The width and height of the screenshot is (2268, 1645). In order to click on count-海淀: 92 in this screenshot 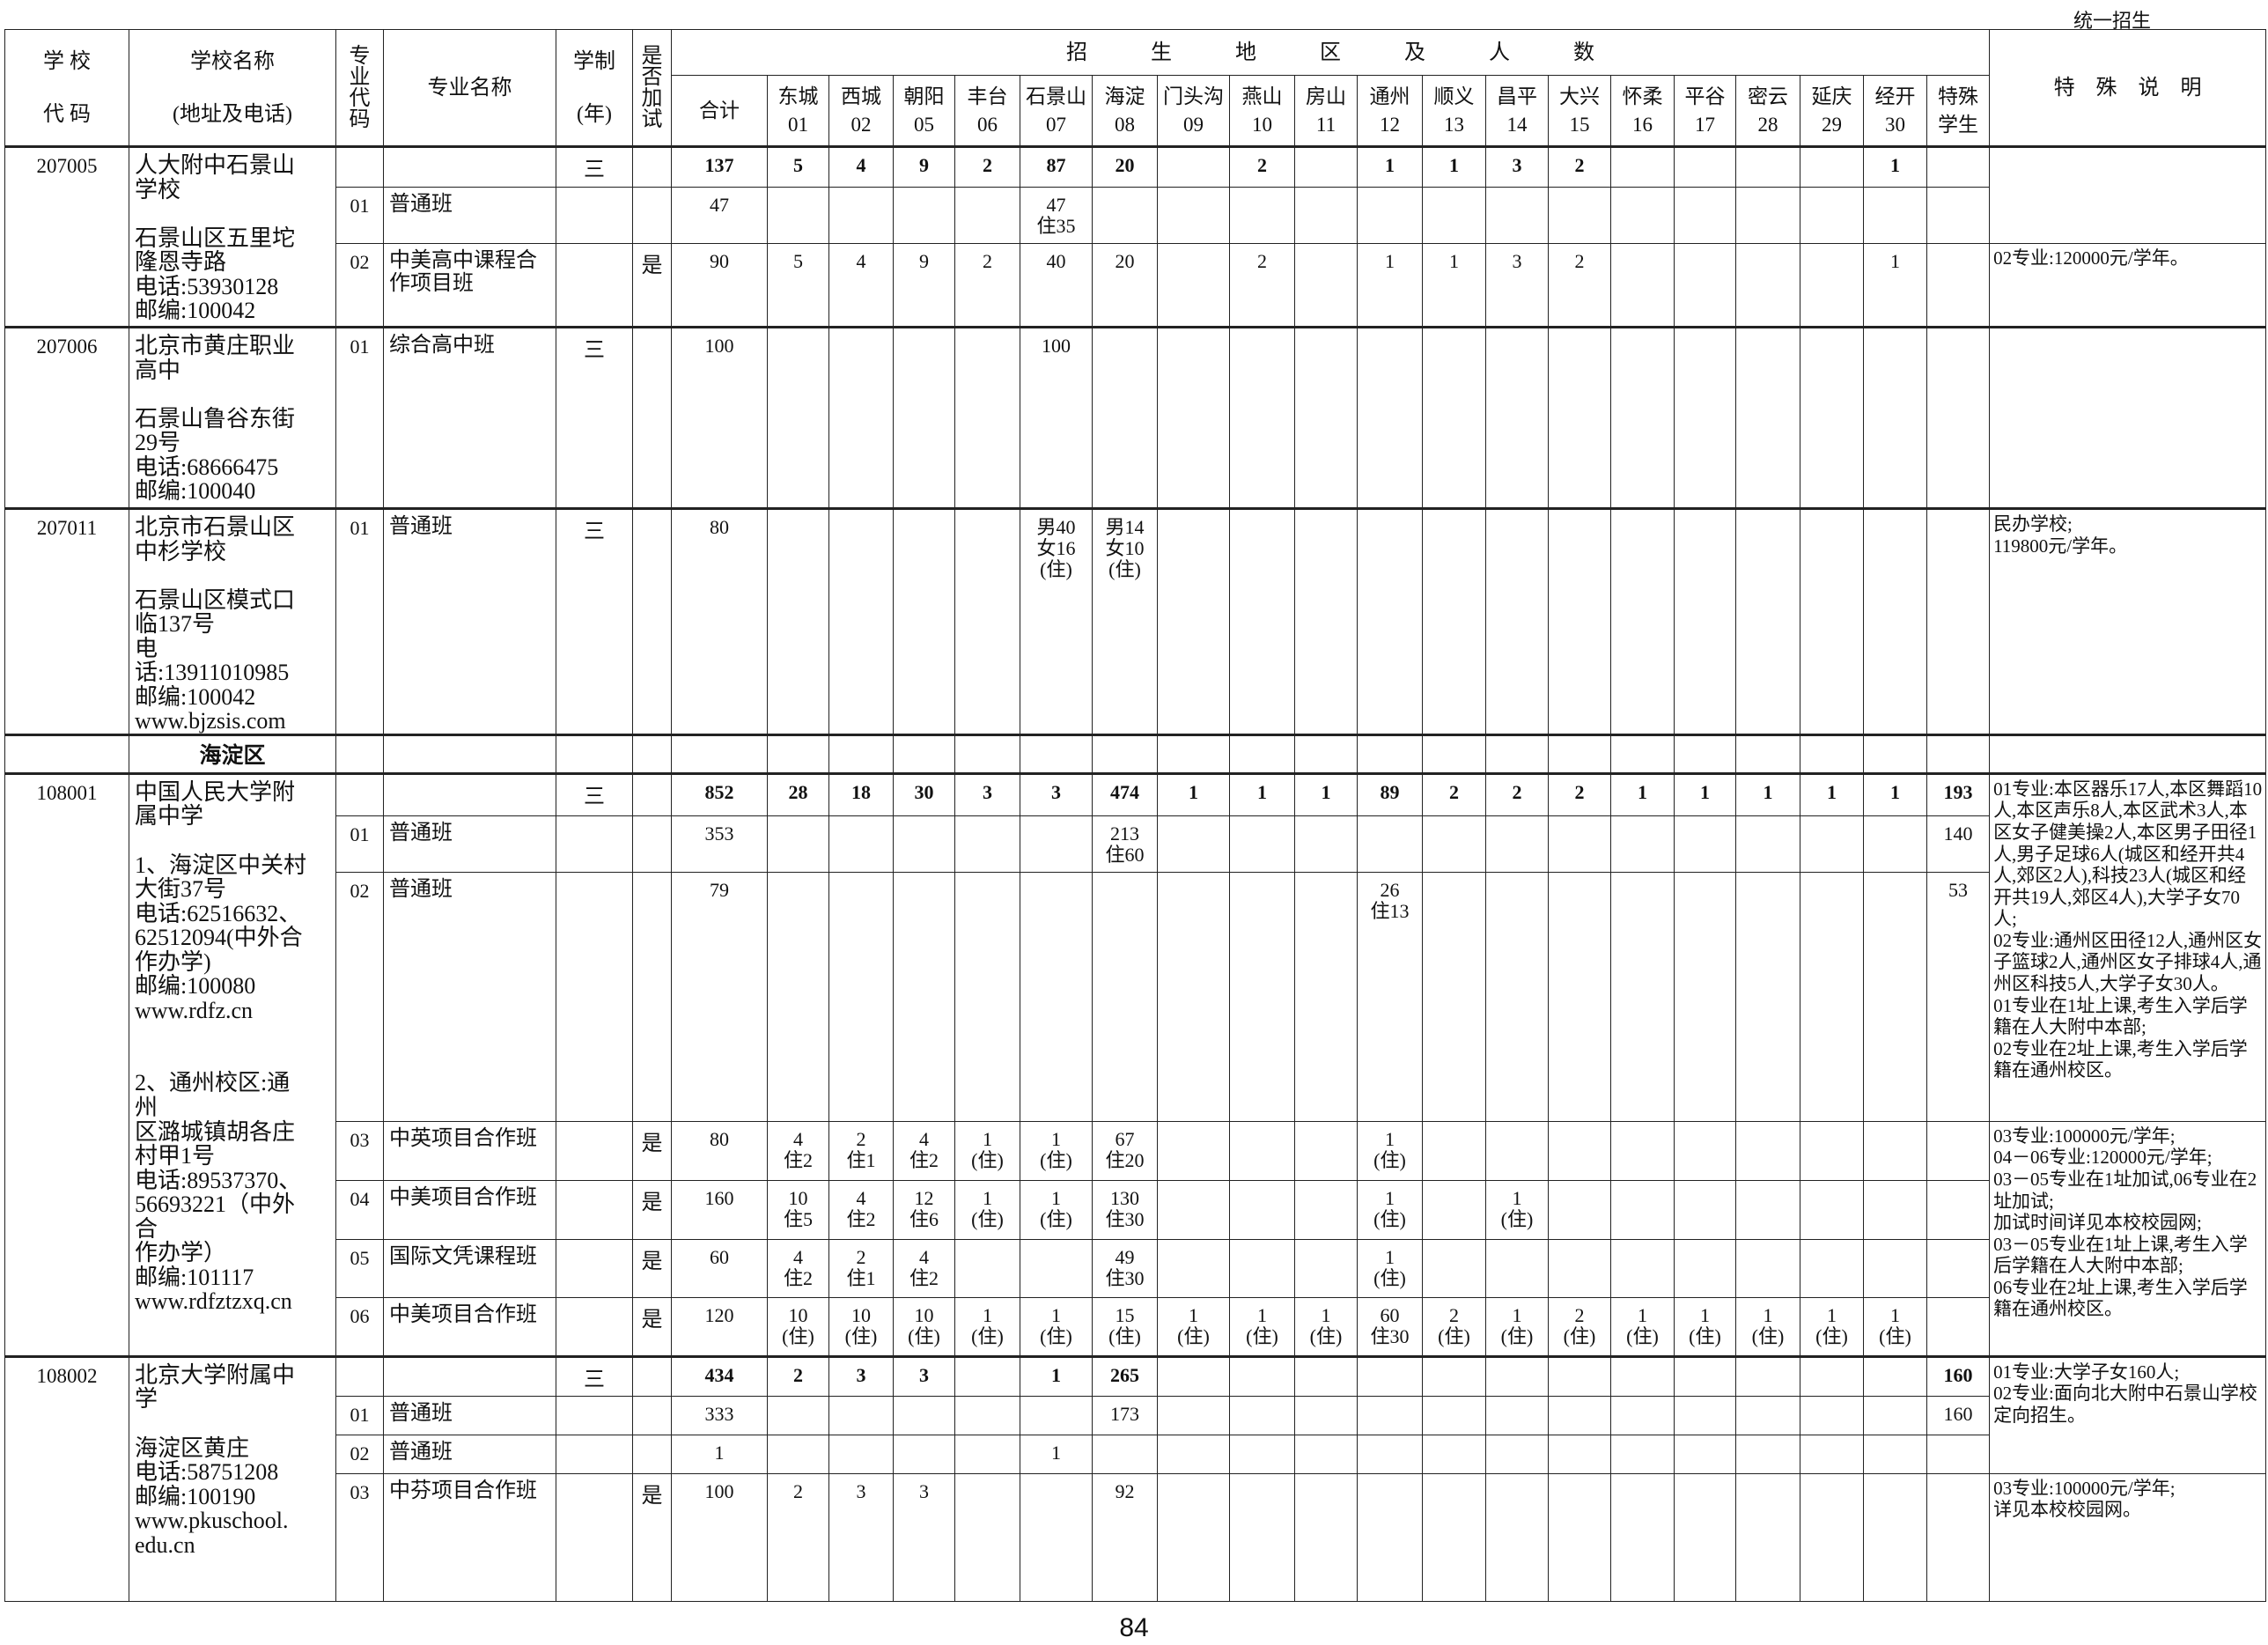, I will do `click(1125, 1537)`.